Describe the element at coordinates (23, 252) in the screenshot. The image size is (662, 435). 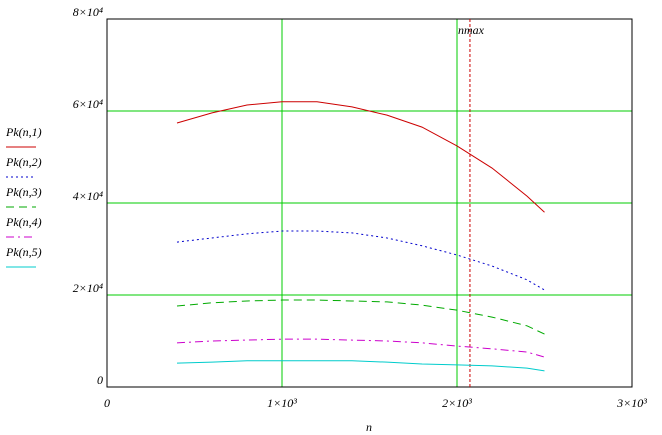
I see `legend-label: Pk(n,5)` at that location.